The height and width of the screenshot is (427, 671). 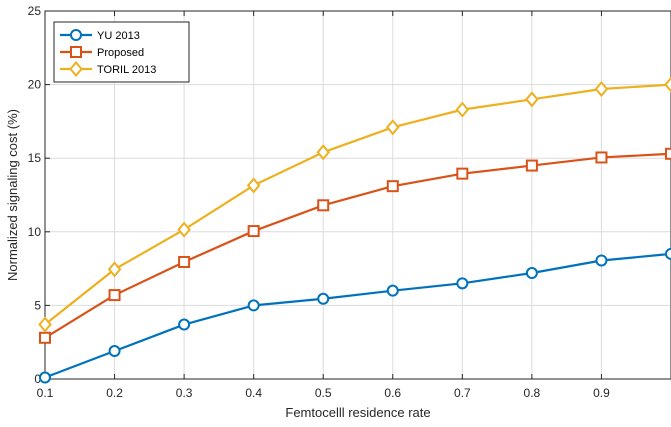 I want to click on legend-label: Proposed, so click(x=120, y=53).